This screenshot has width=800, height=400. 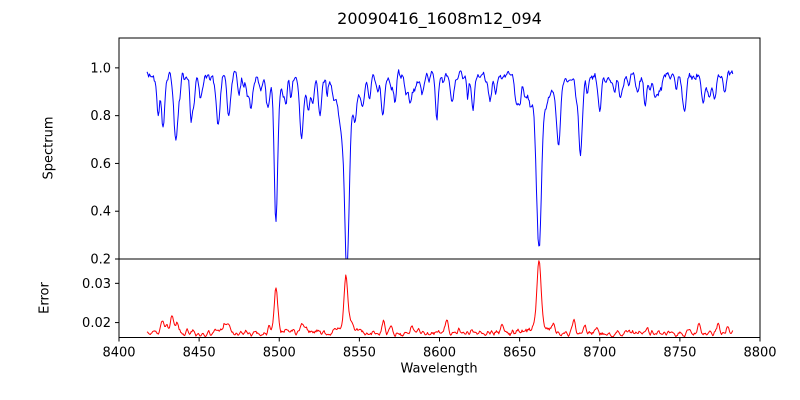 What do you see at coordinates (100, 164) in the screenshot?
I see `spectrum-y-tick-label: 0.6` at bounding box center [100, 164].